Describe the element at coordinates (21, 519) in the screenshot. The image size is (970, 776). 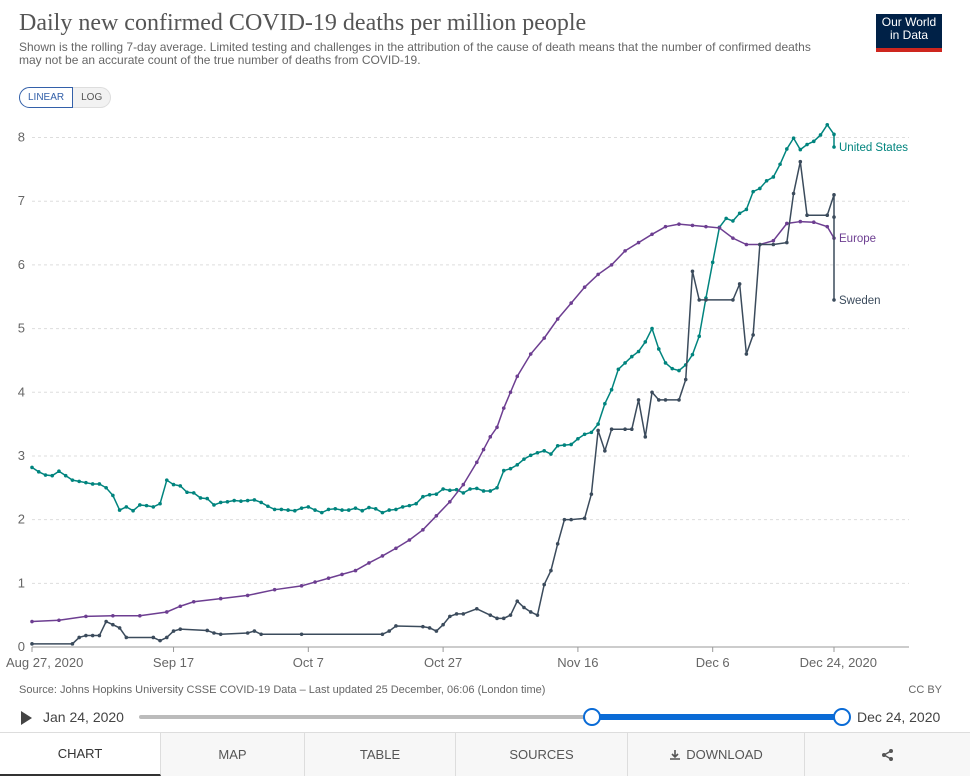
I see `y-tick-label: 2` at that location.